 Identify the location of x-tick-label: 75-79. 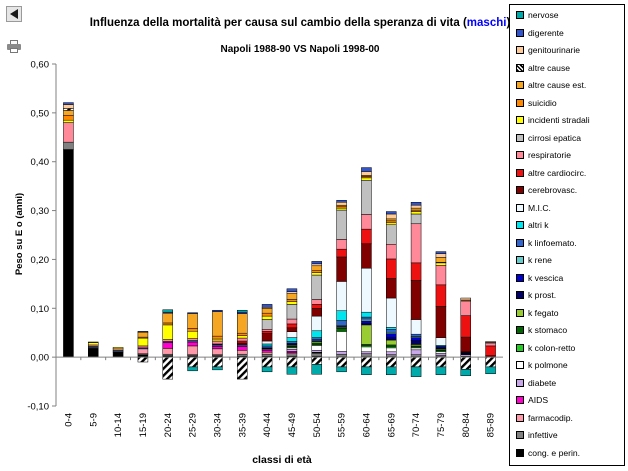
(441, 425).